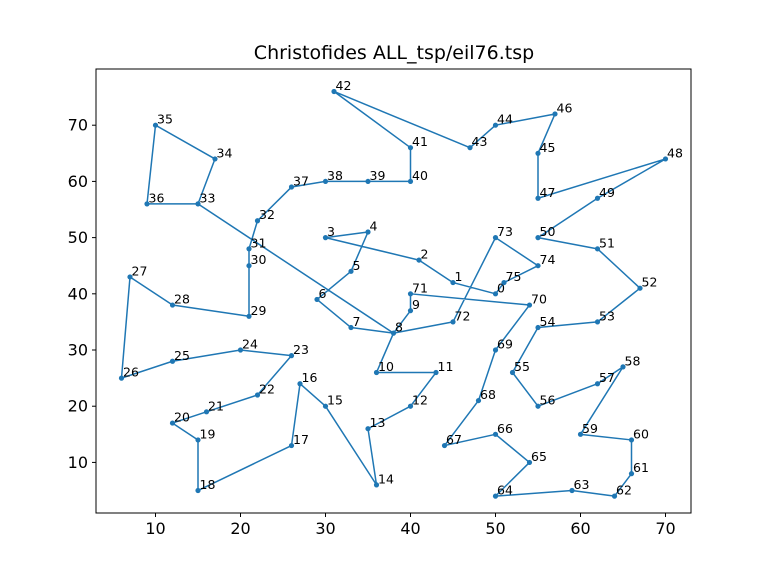 This screenshot has height=576, width=768. What do you see at coordinates (548, 400) in the screenshot?
I see `node-label-56: 56` at bounding box center [548, 400].